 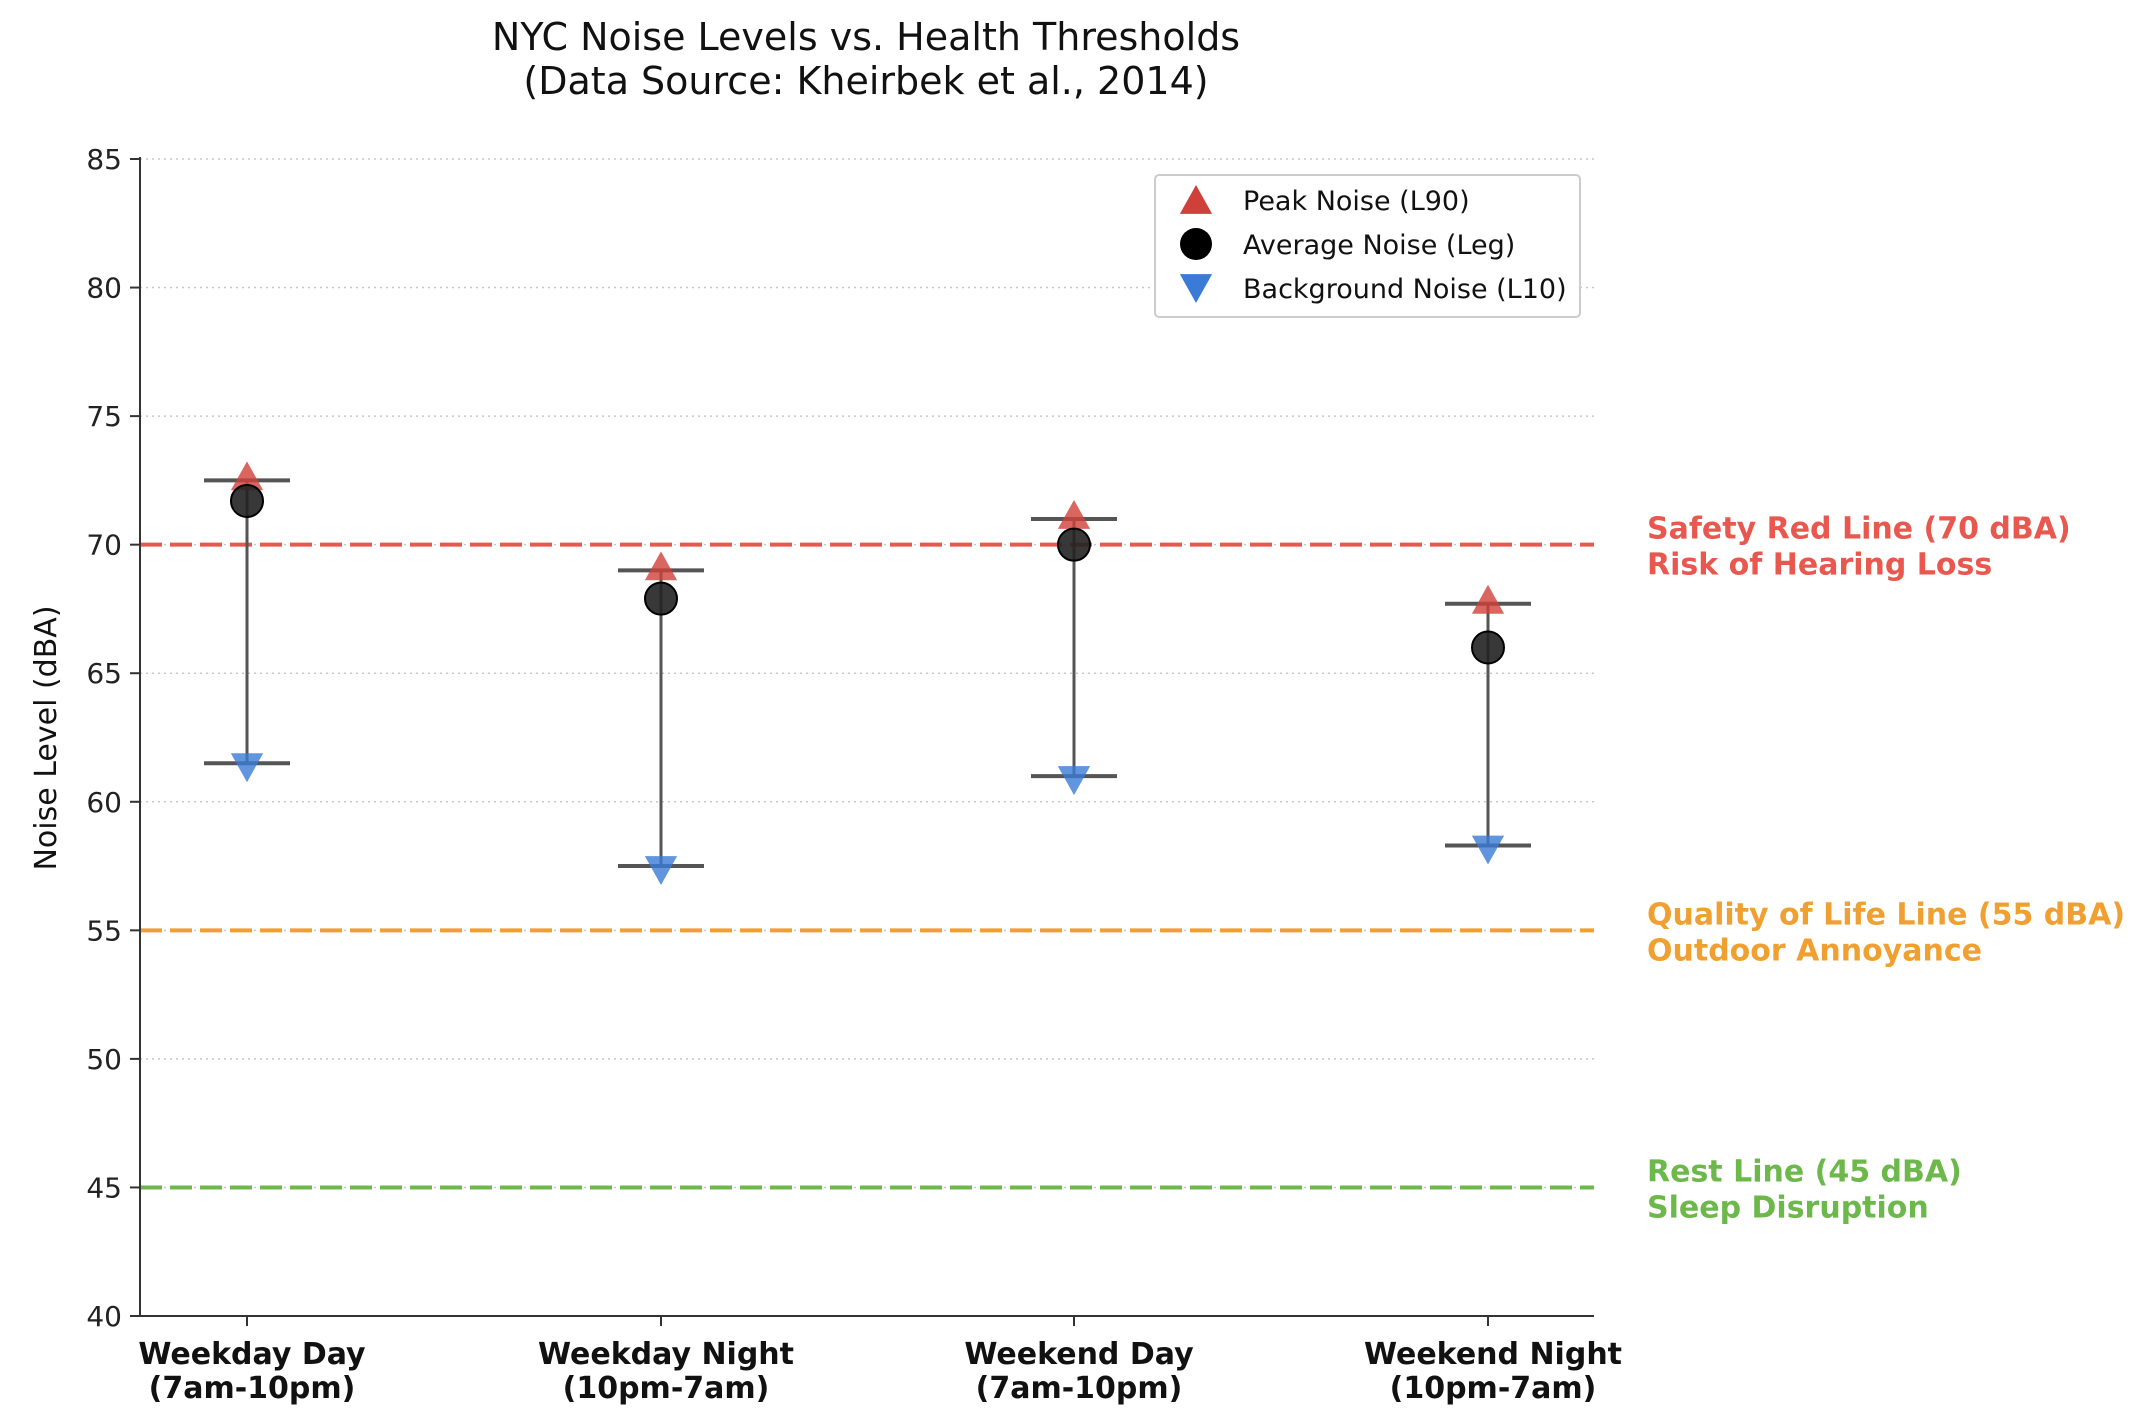 I want to click on chart-subtitle: (Data Source: Kheirbek et al., 2014), so click(x=865, y=81).